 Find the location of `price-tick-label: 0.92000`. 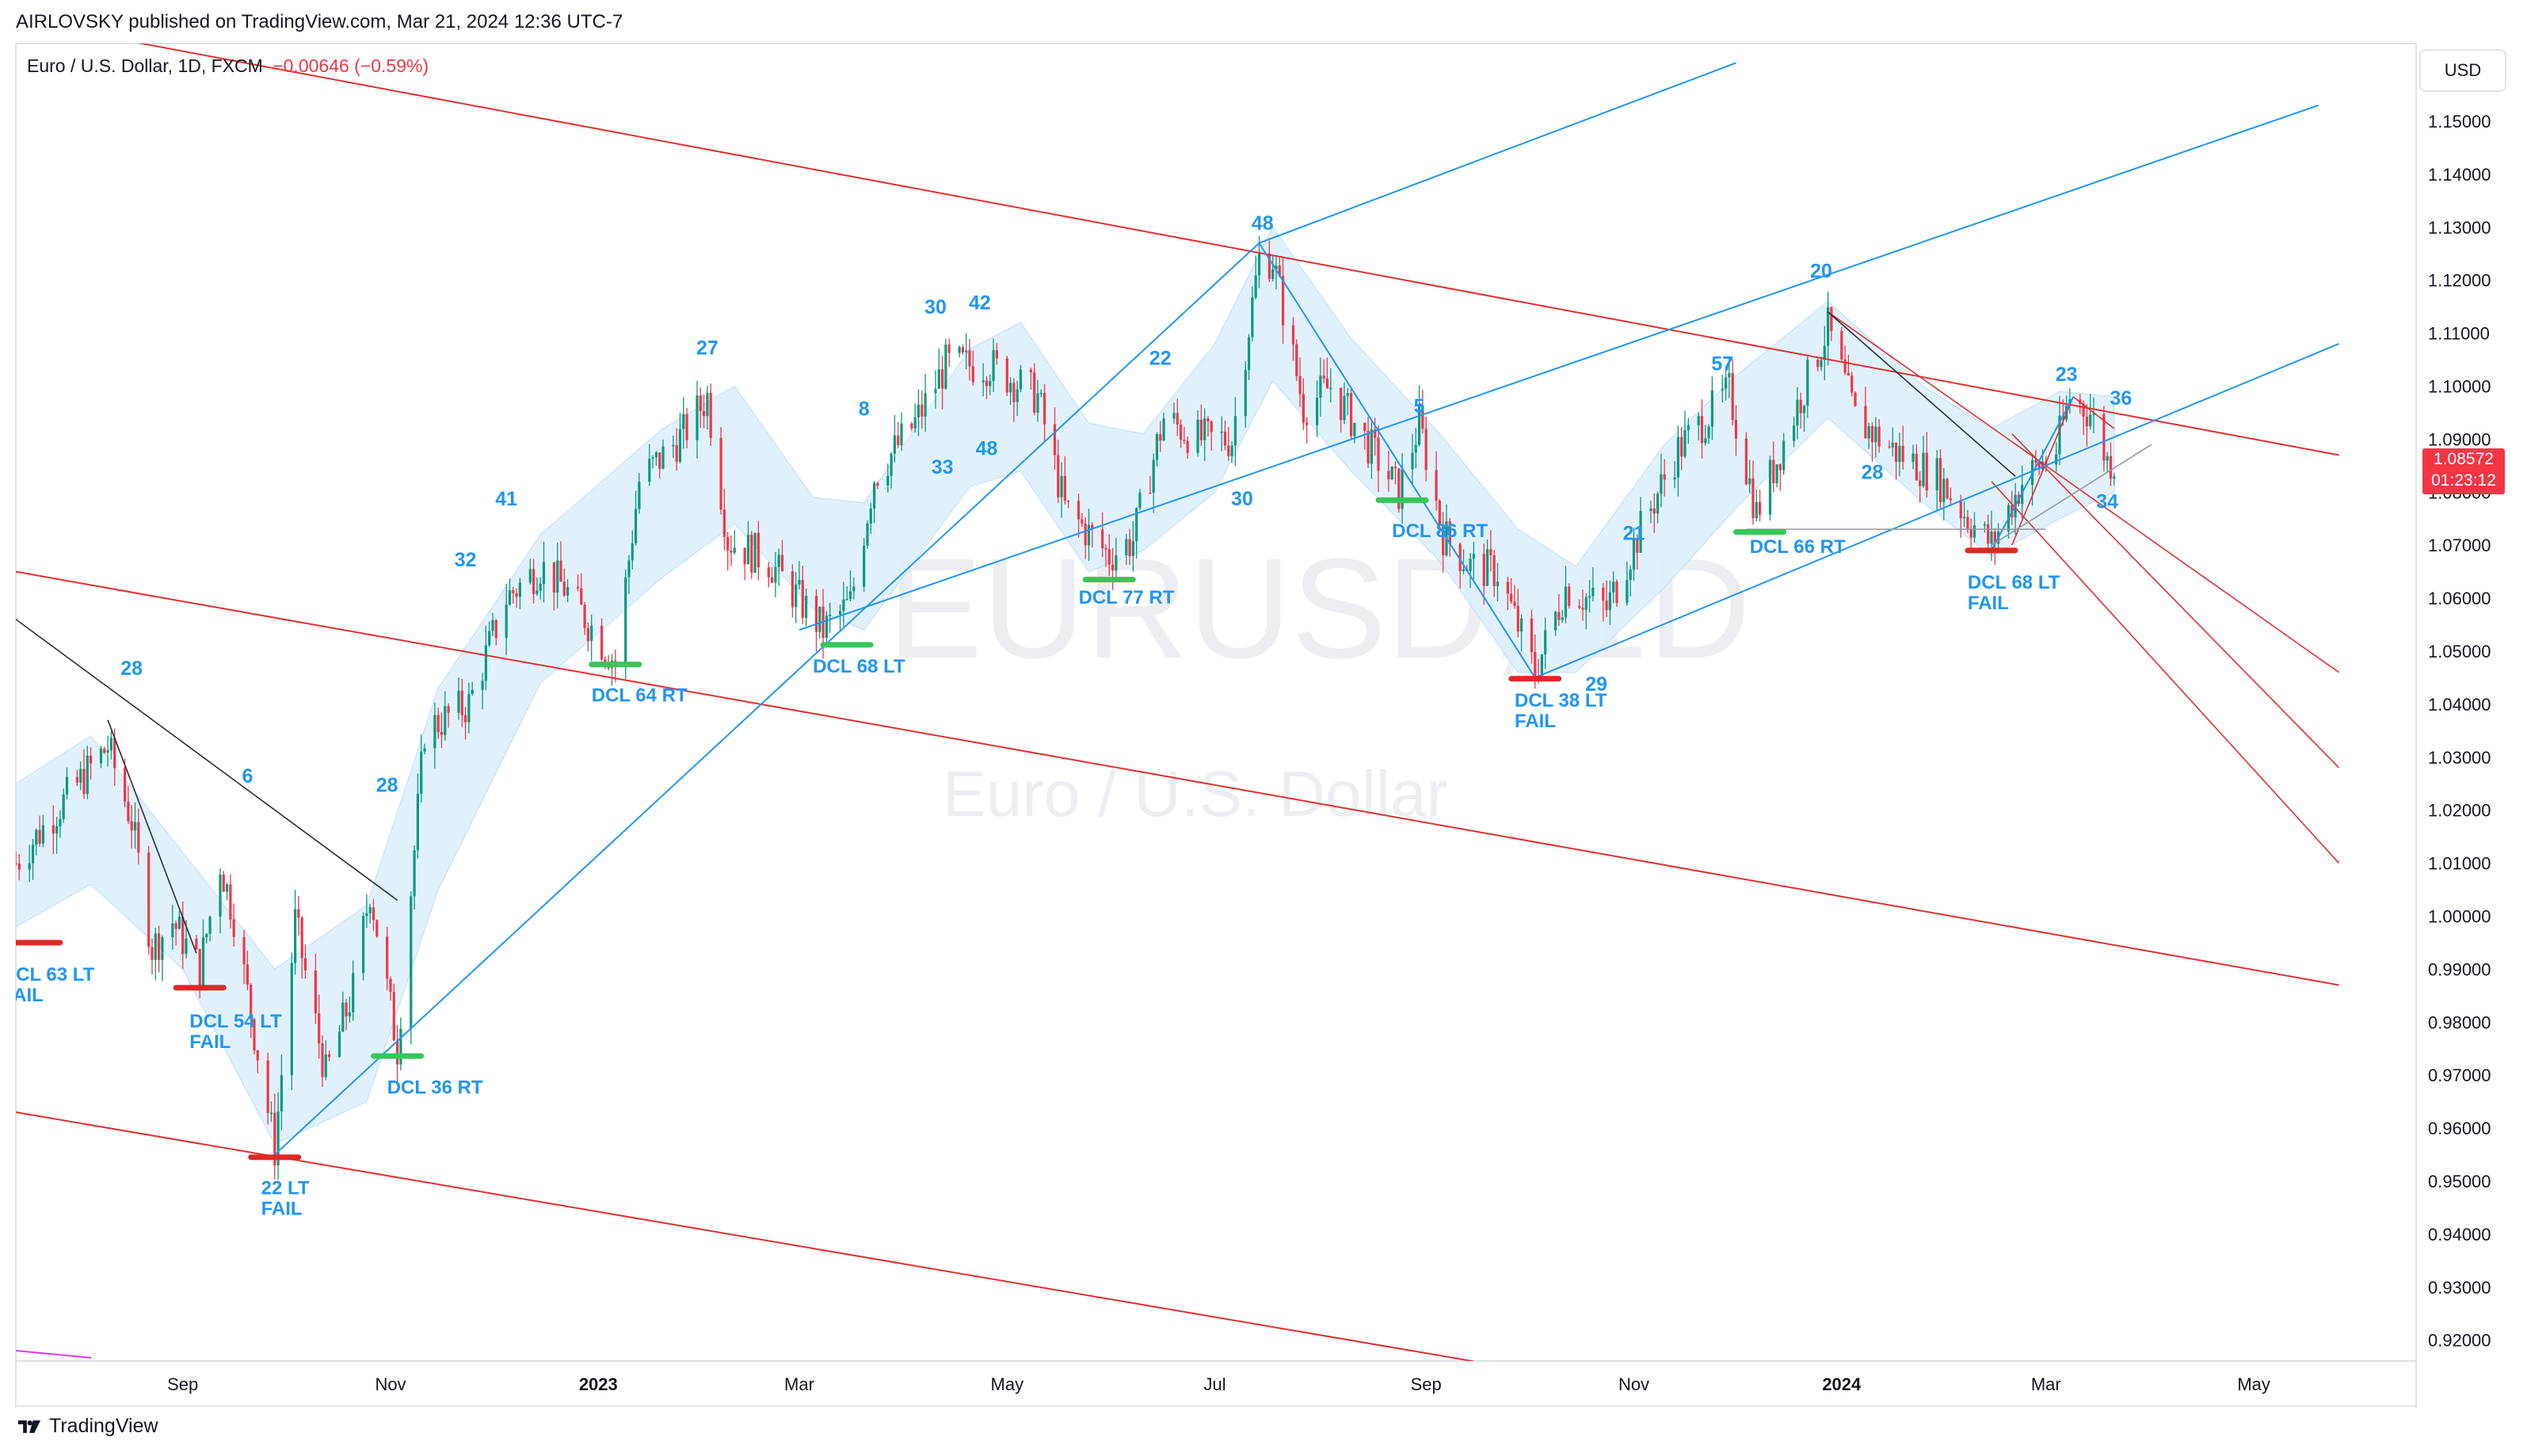

price-tick-label: 0.92000 is located at coordinates (2459, 1341).